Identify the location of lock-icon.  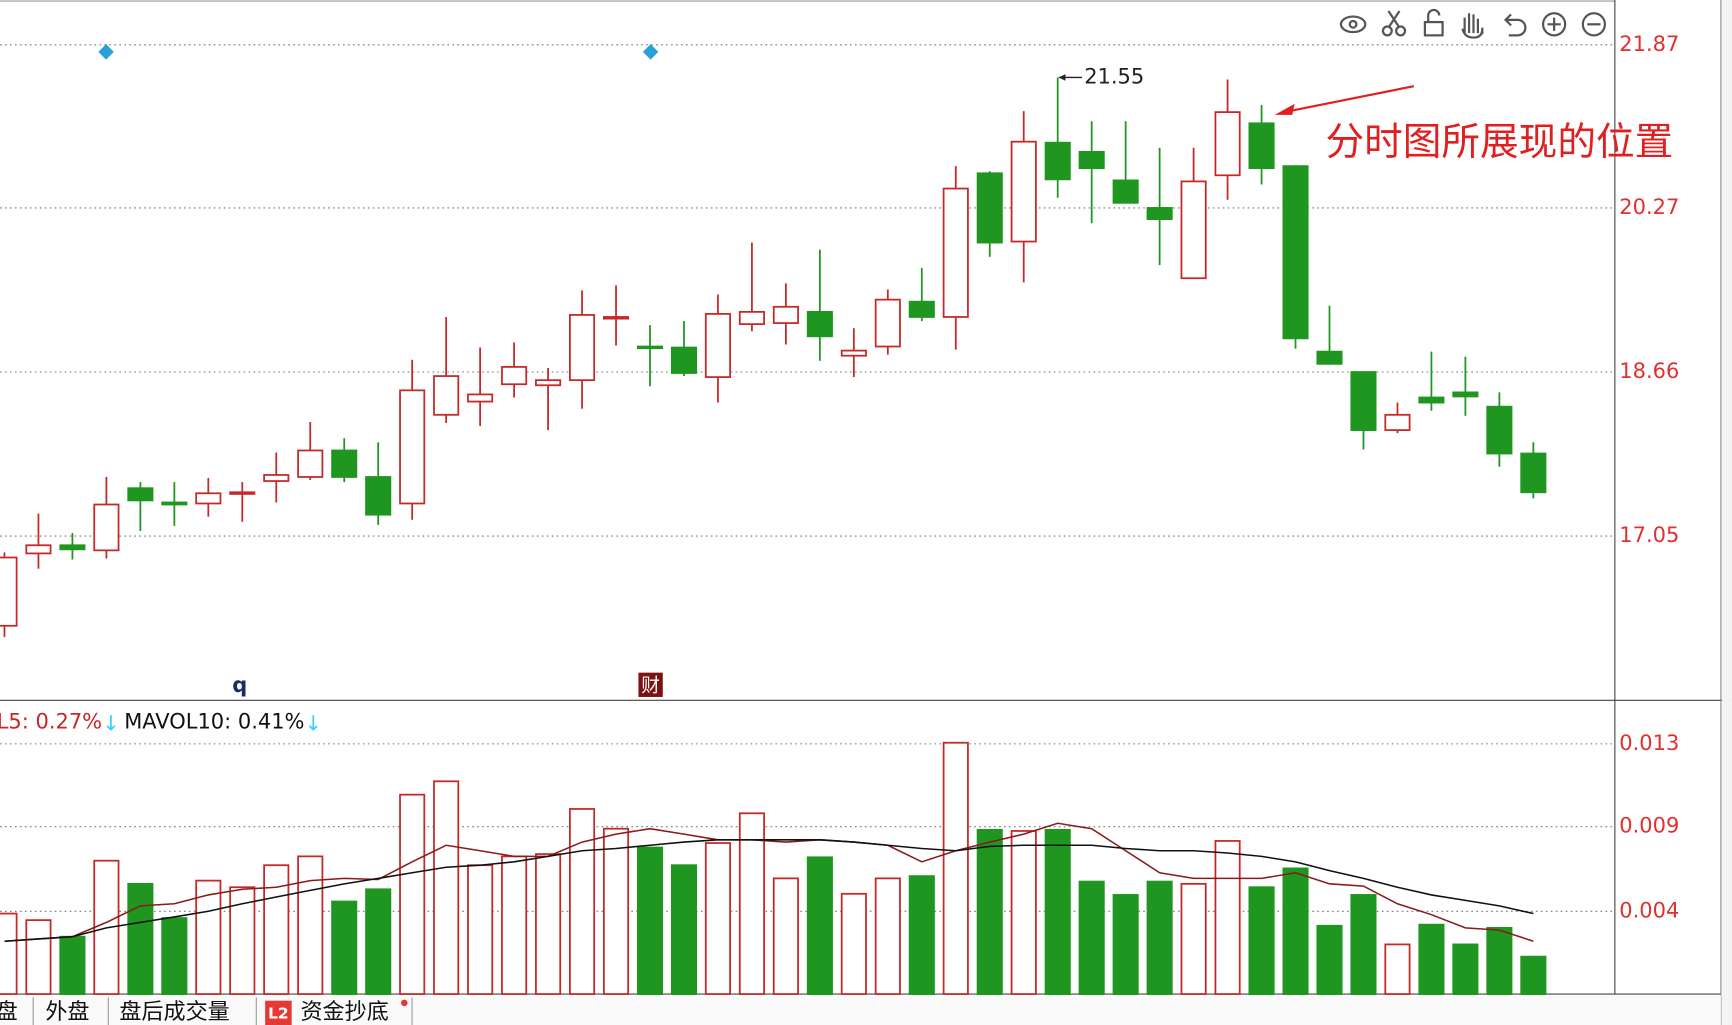
(1433, 22).